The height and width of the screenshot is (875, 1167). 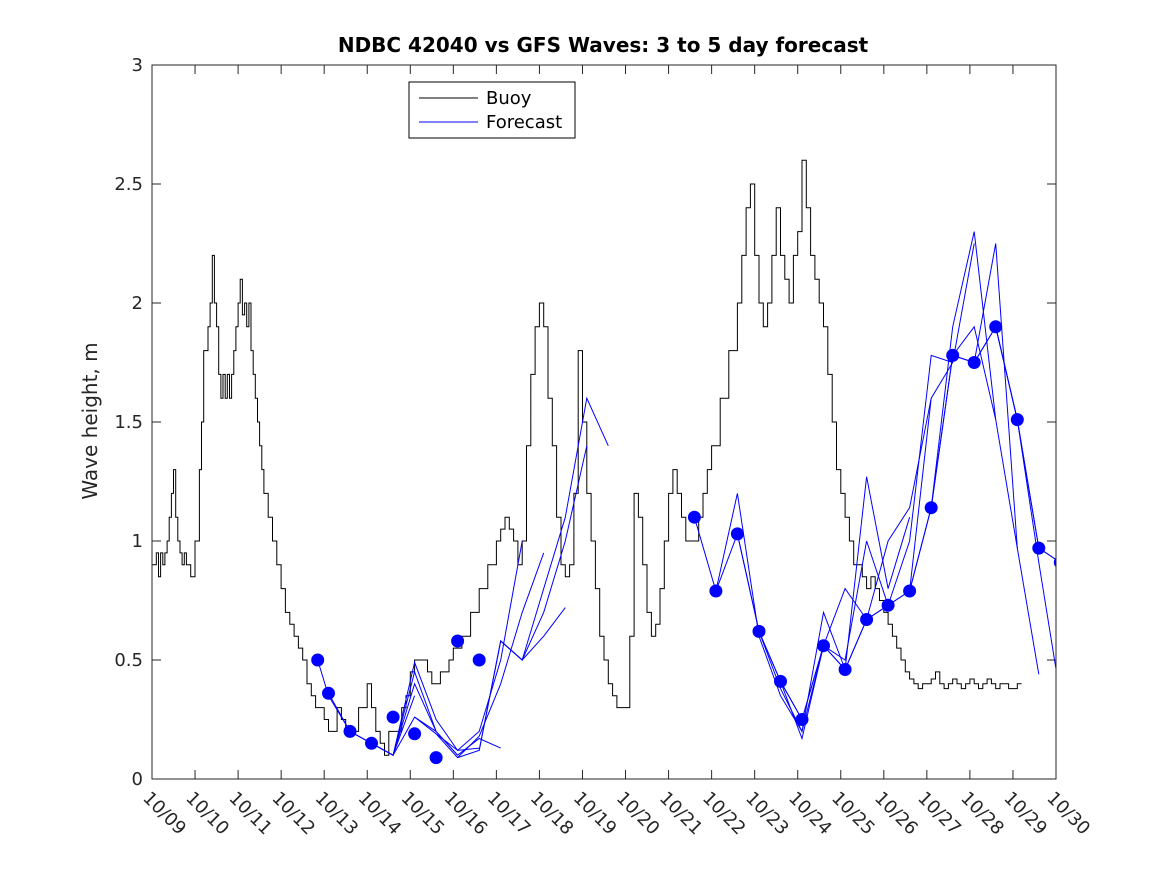 I want to click on x-tick-label: 10/19, so click(x=595, y=814).